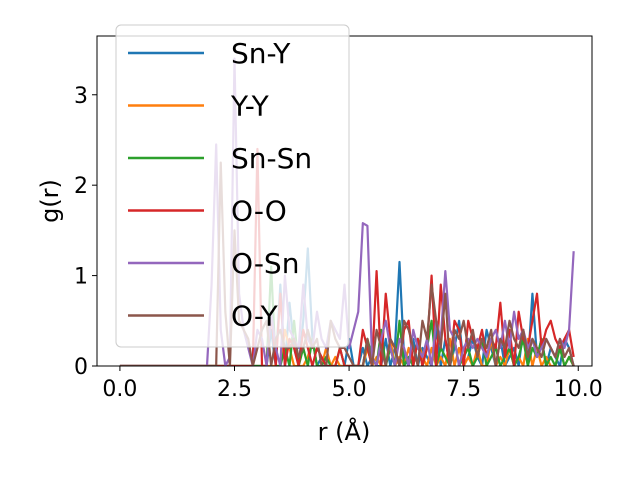 This screenshot has width=640, height=480. I want to click on legend-label: O-Y, so click(255, 316).